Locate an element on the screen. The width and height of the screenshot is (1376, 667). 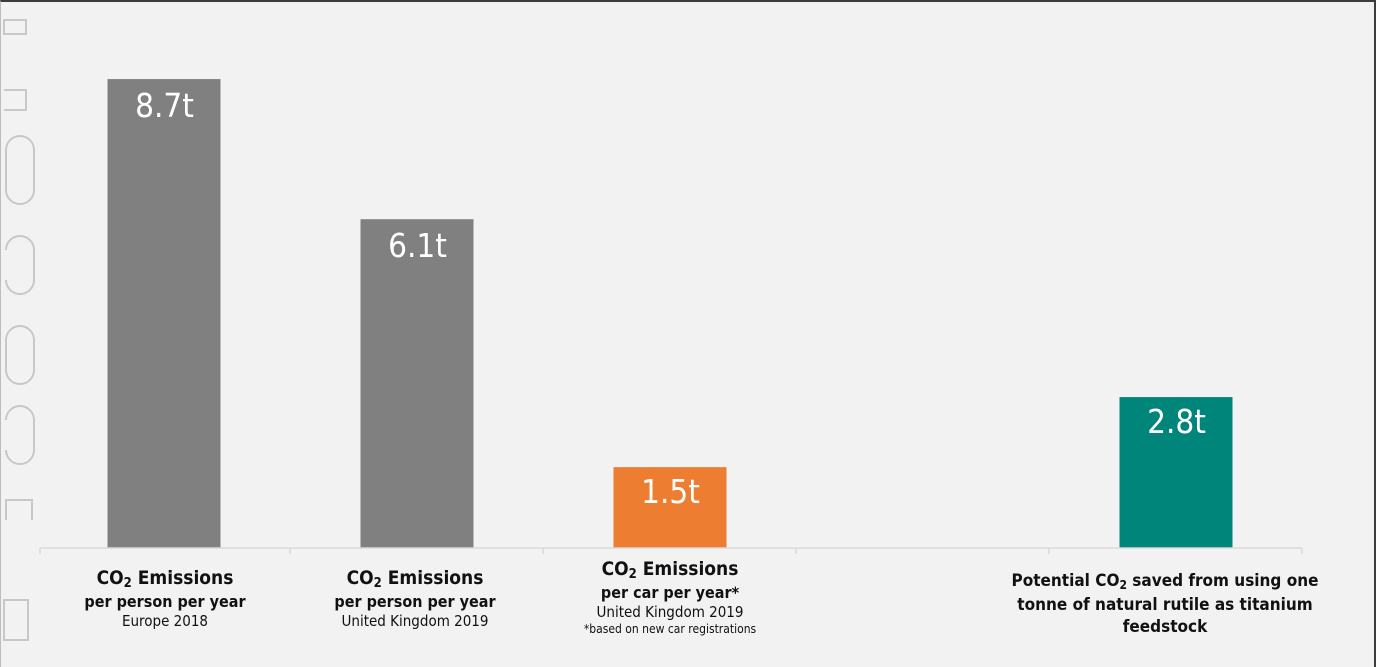
bar-value-label: 2.8t is located at coordinates (1176, 421).